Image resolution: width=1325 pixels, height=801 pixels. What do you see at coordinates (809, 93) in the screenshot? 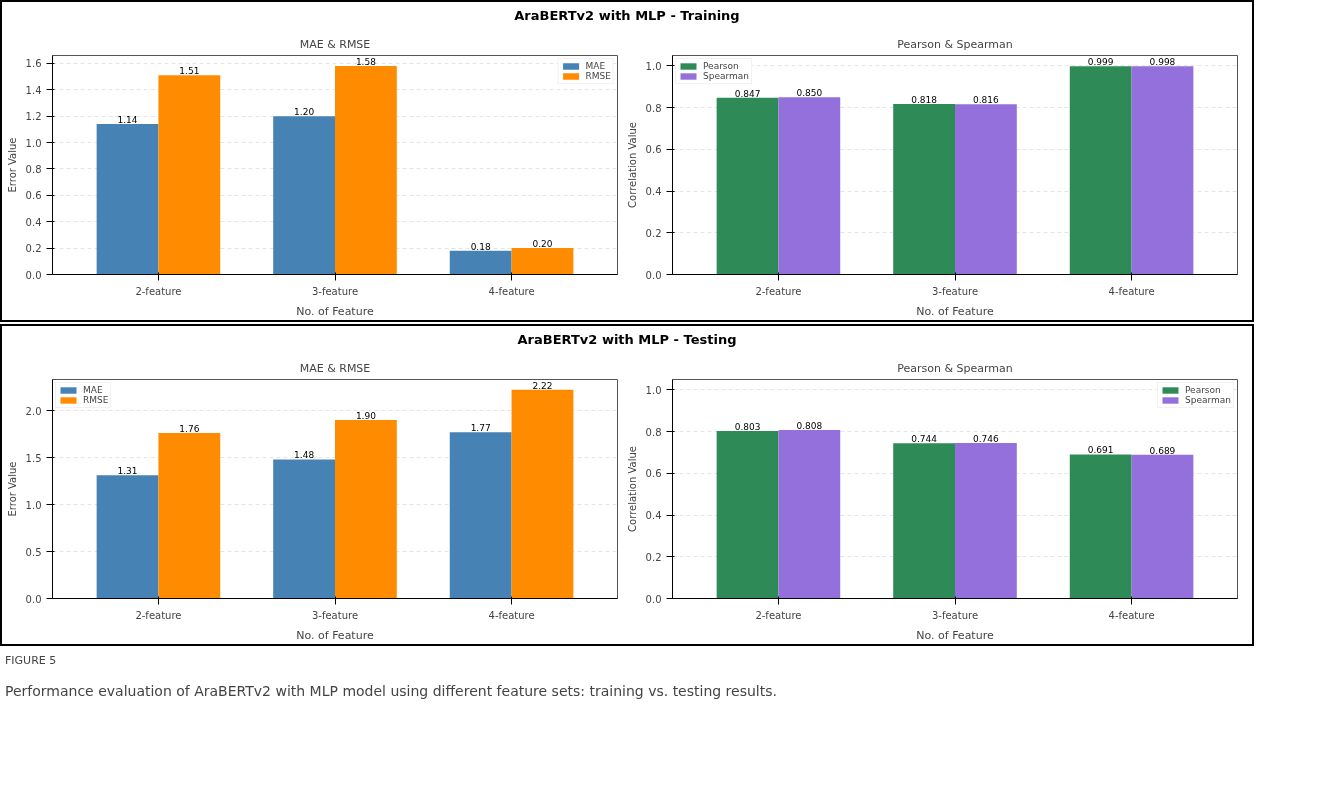
I see `data-label: 0.850` at bounding box center [809, 93].